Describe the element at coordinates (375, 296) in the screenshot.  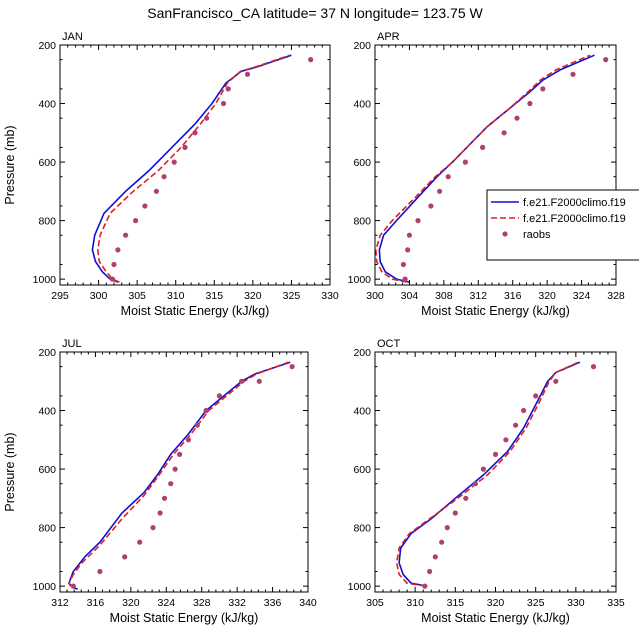
I see `x-tick-label: 300` at that location.